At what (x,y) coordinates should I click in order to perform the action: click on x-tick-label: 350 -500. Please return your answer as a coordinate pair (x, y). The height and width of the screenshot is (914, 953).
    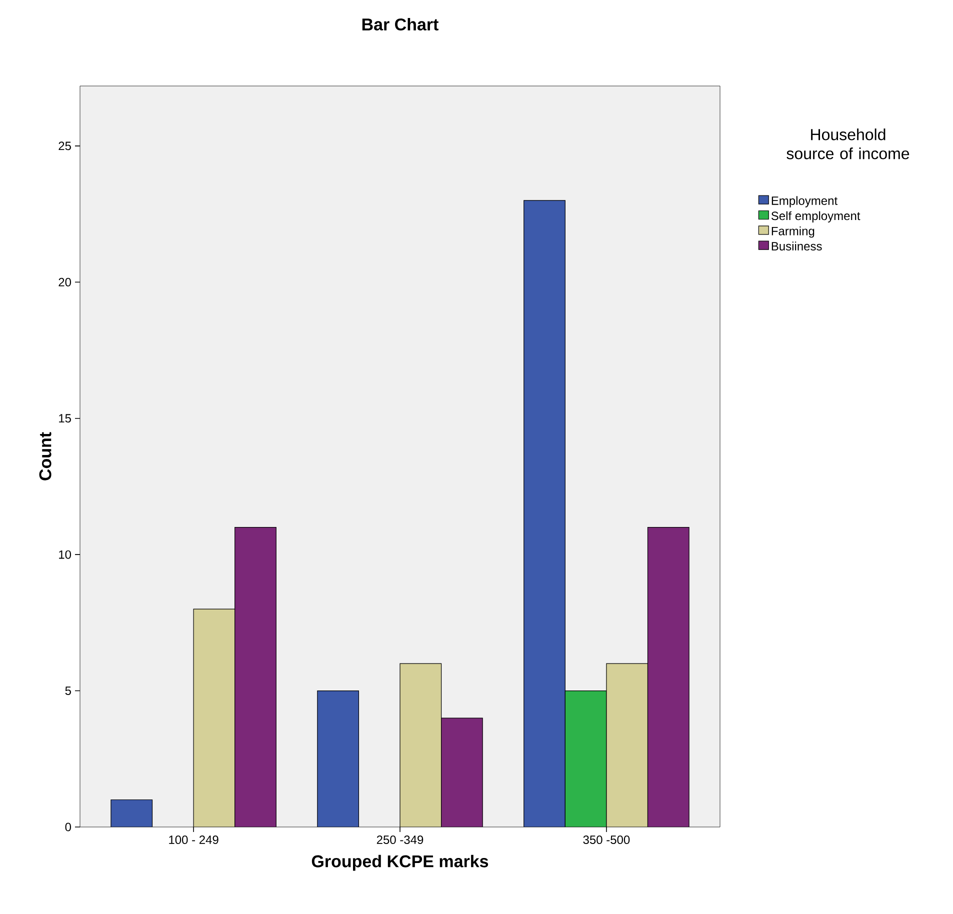
    Looking at the image, I should click on (606, 840).